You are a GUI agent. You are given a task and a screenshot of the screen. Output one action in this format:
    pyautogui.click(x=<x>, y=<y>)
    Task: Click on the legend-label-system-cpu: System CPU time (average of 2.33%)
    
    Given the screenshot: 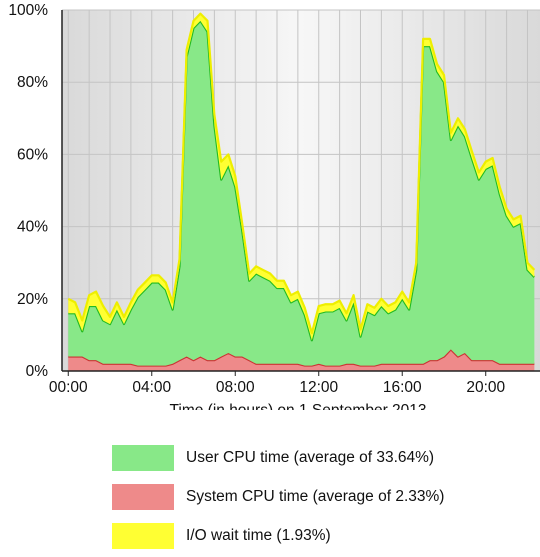 What is the action you would take?
    pyautogui.click(x=315, y=496)
    